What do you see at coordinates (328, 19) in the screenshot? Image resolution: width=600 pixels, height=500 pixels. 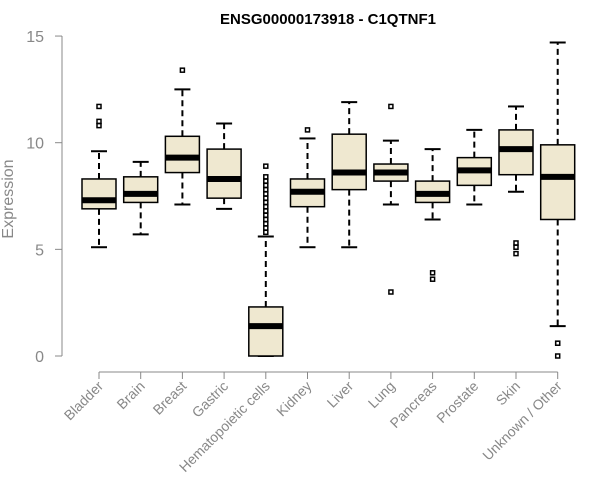 I see `chart-title: ENSG00000173918 - C1QTNF1` at bounding box center [328, 19].